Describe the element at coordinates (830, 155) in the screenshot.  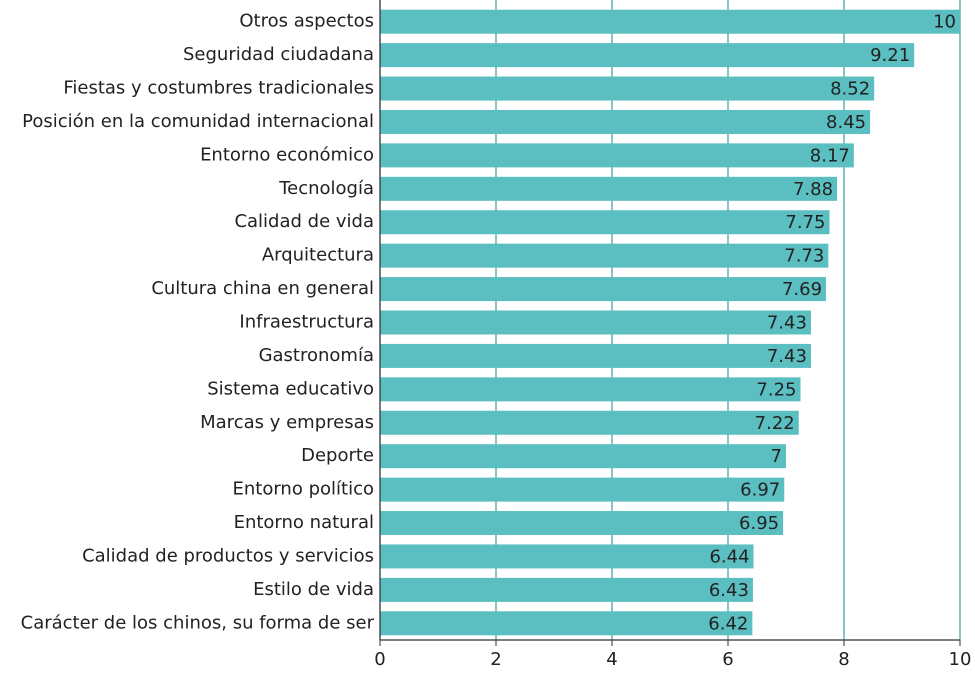
I see `value-label: 8.17` at that location.